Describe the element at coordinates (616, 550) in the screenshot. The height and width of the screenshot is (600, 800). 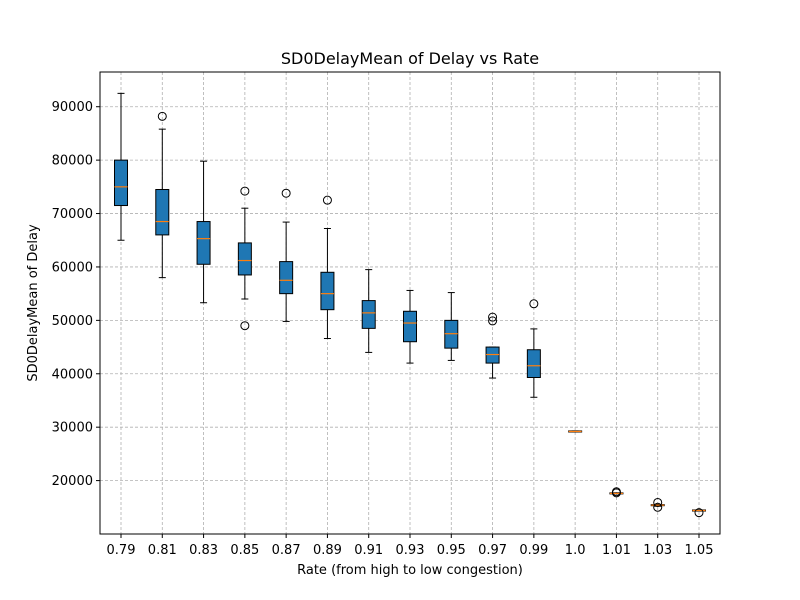
I see `x-tick-label: 1.01` at that location.